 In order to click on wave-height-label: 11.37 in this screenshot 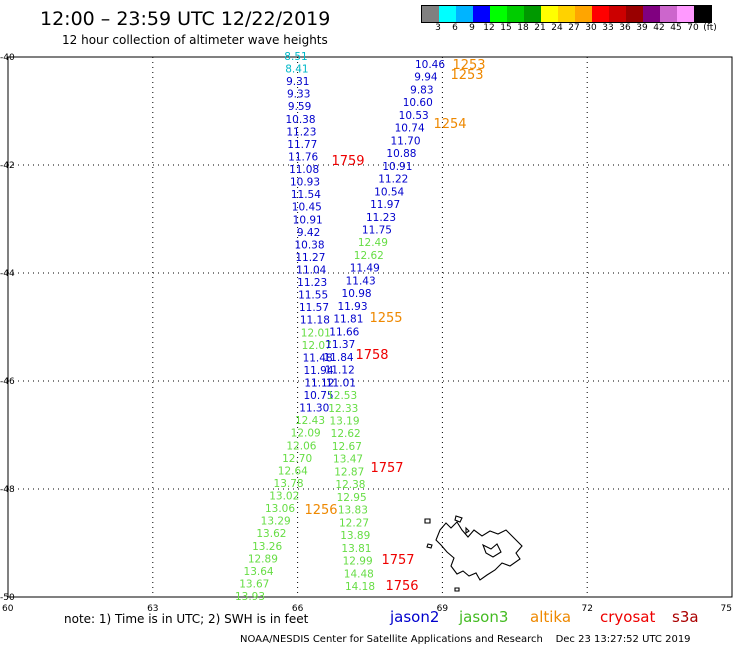, I will do `click(340, 345)`.